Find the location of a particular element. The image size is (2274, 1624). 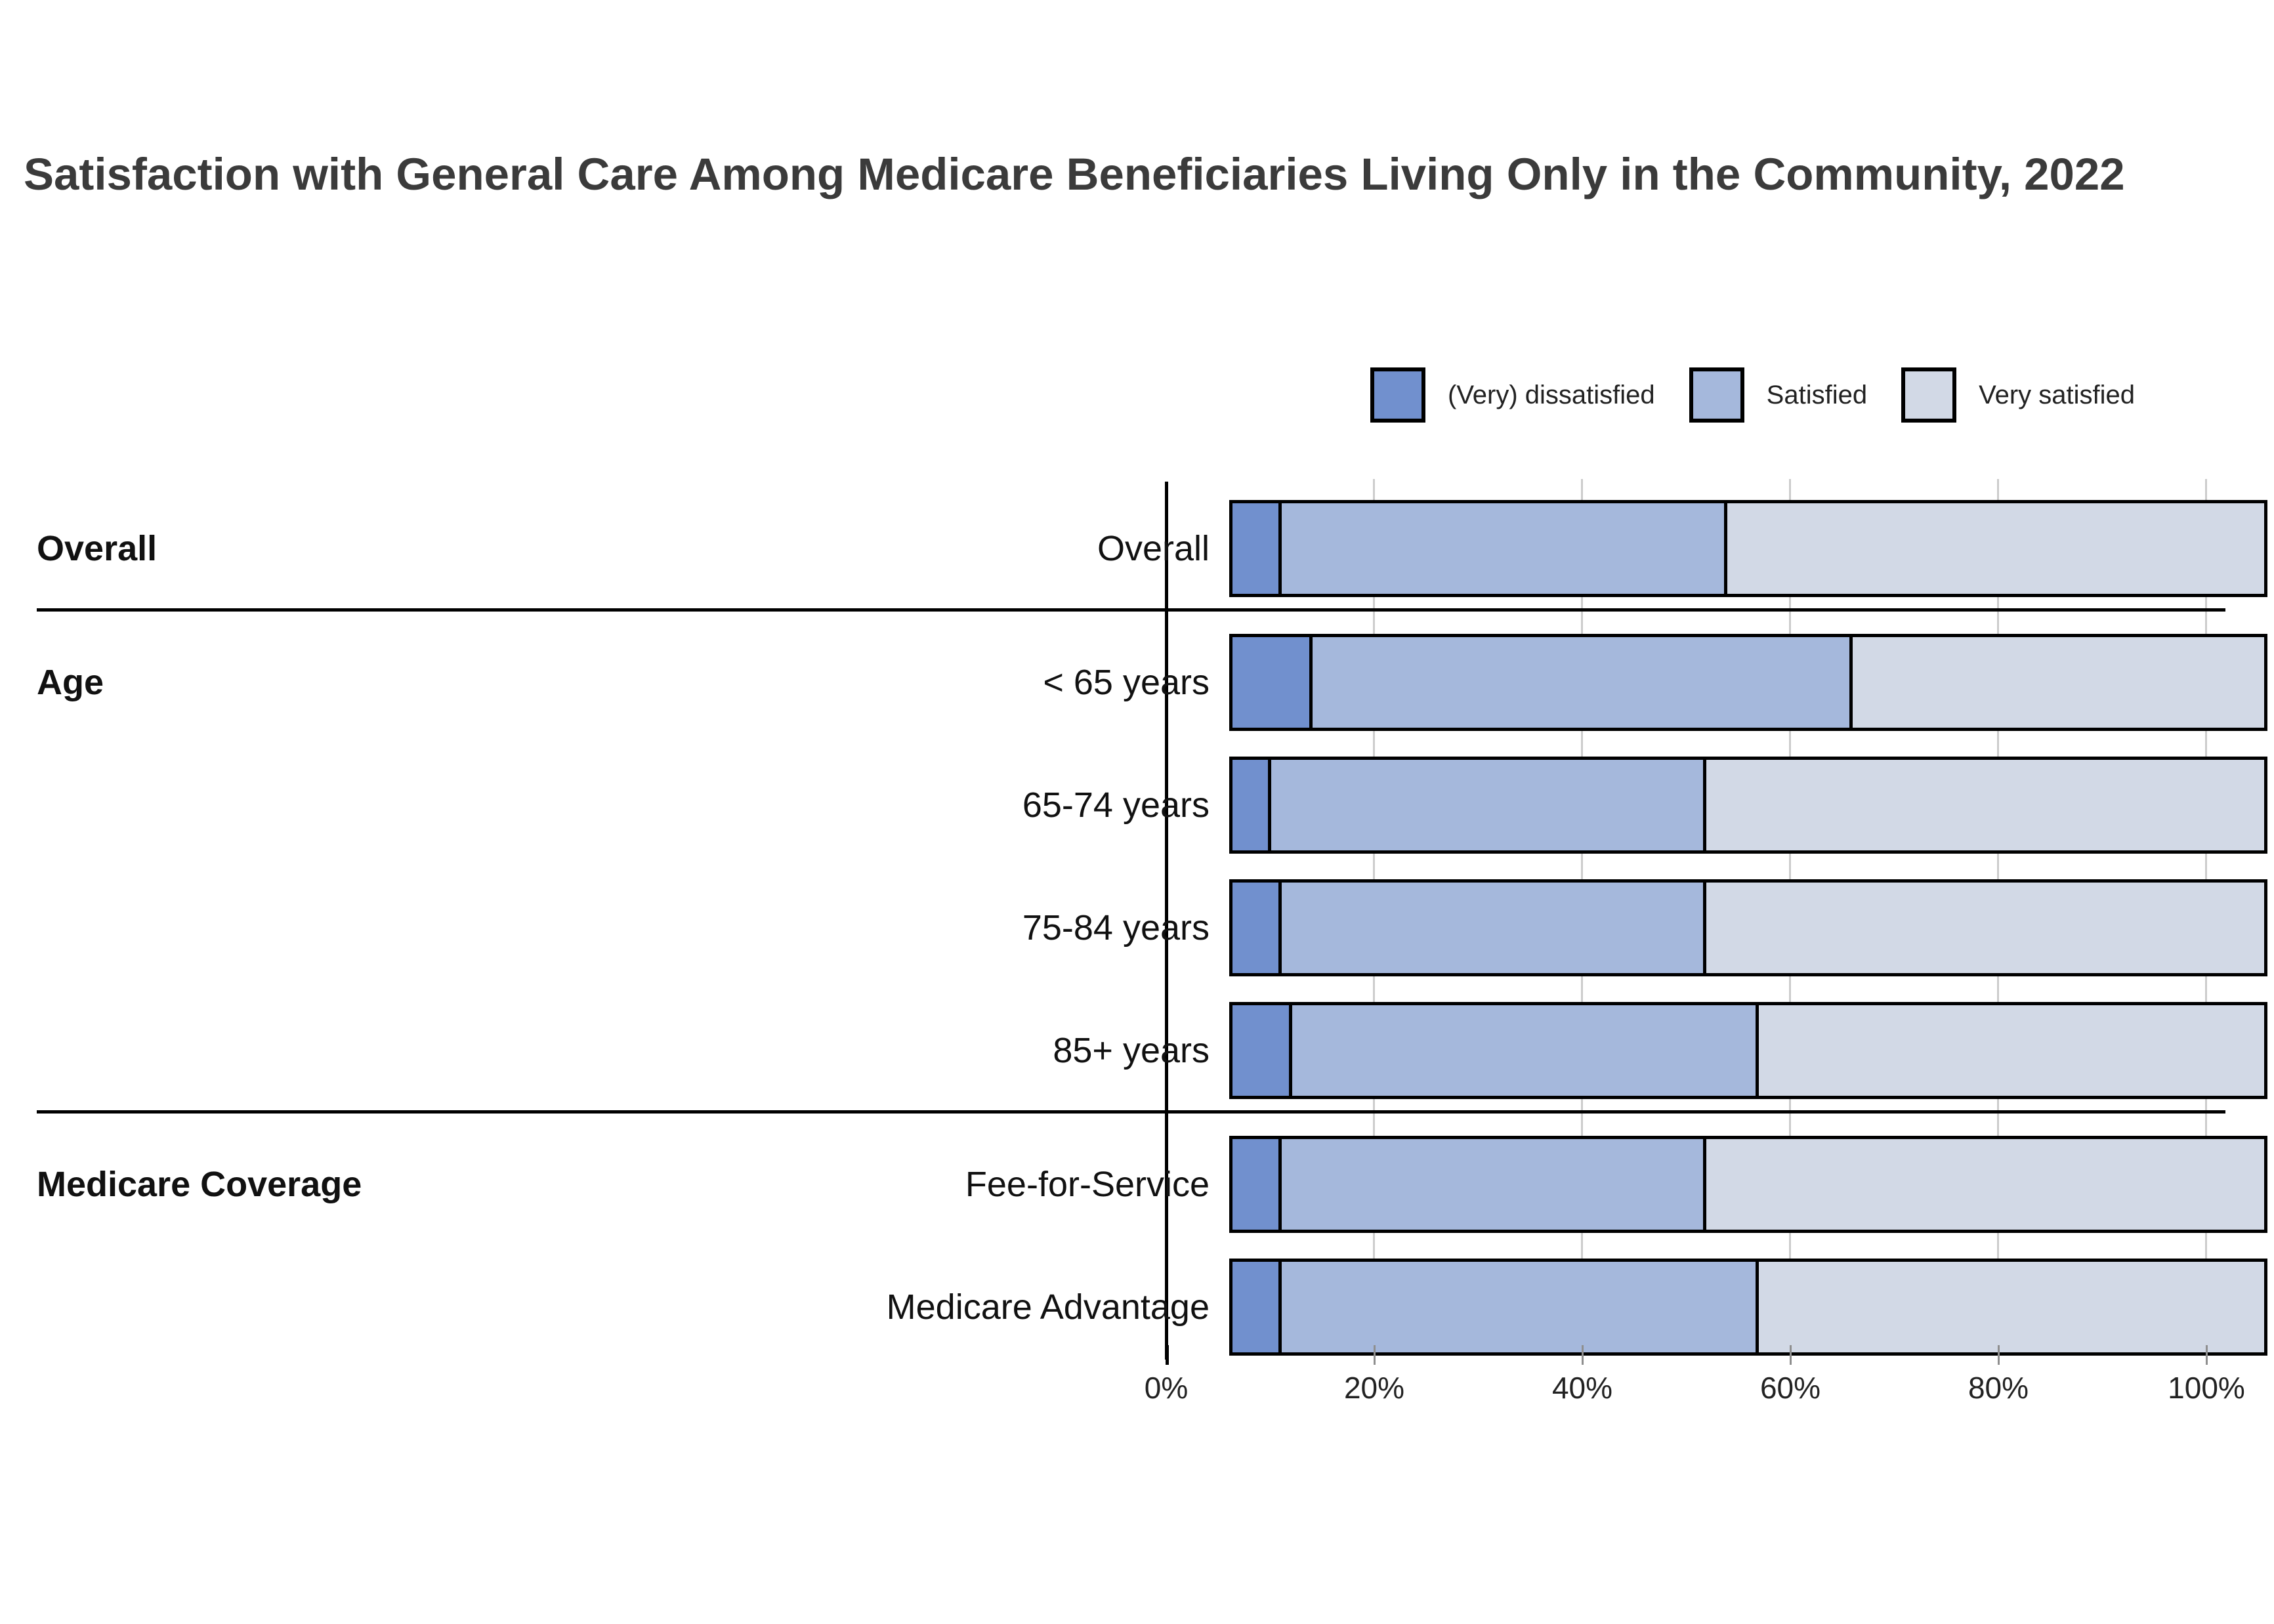

axis-tick-label: 60% is located at coordinates (1790, 1388).